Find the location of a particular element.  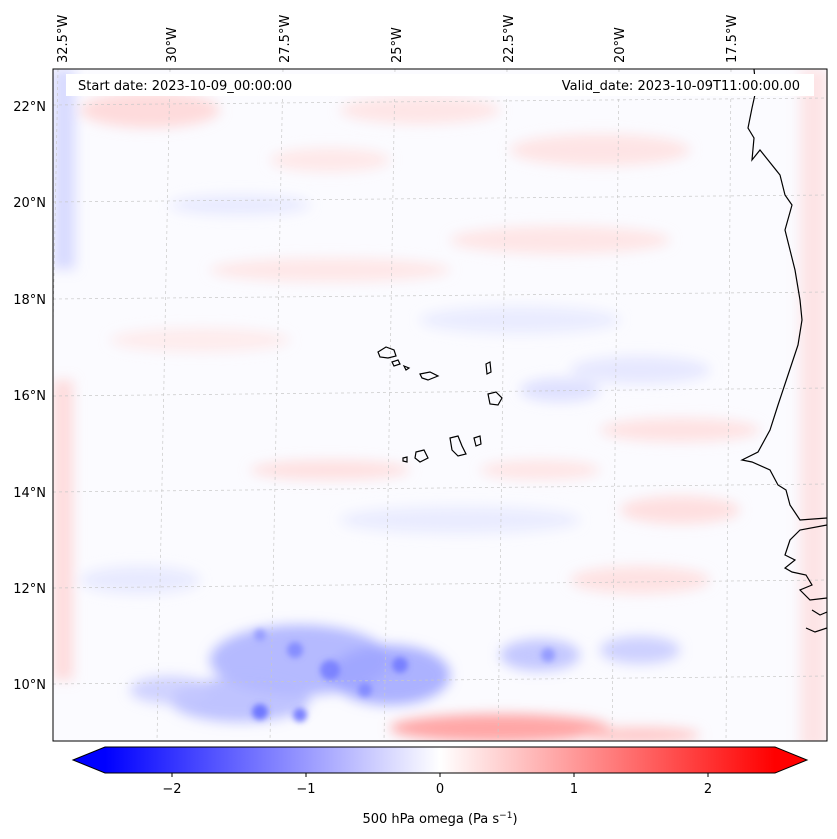

colorbar-title: 500 hPa omega (Pa s−1) is located at coordinates (439, 819).